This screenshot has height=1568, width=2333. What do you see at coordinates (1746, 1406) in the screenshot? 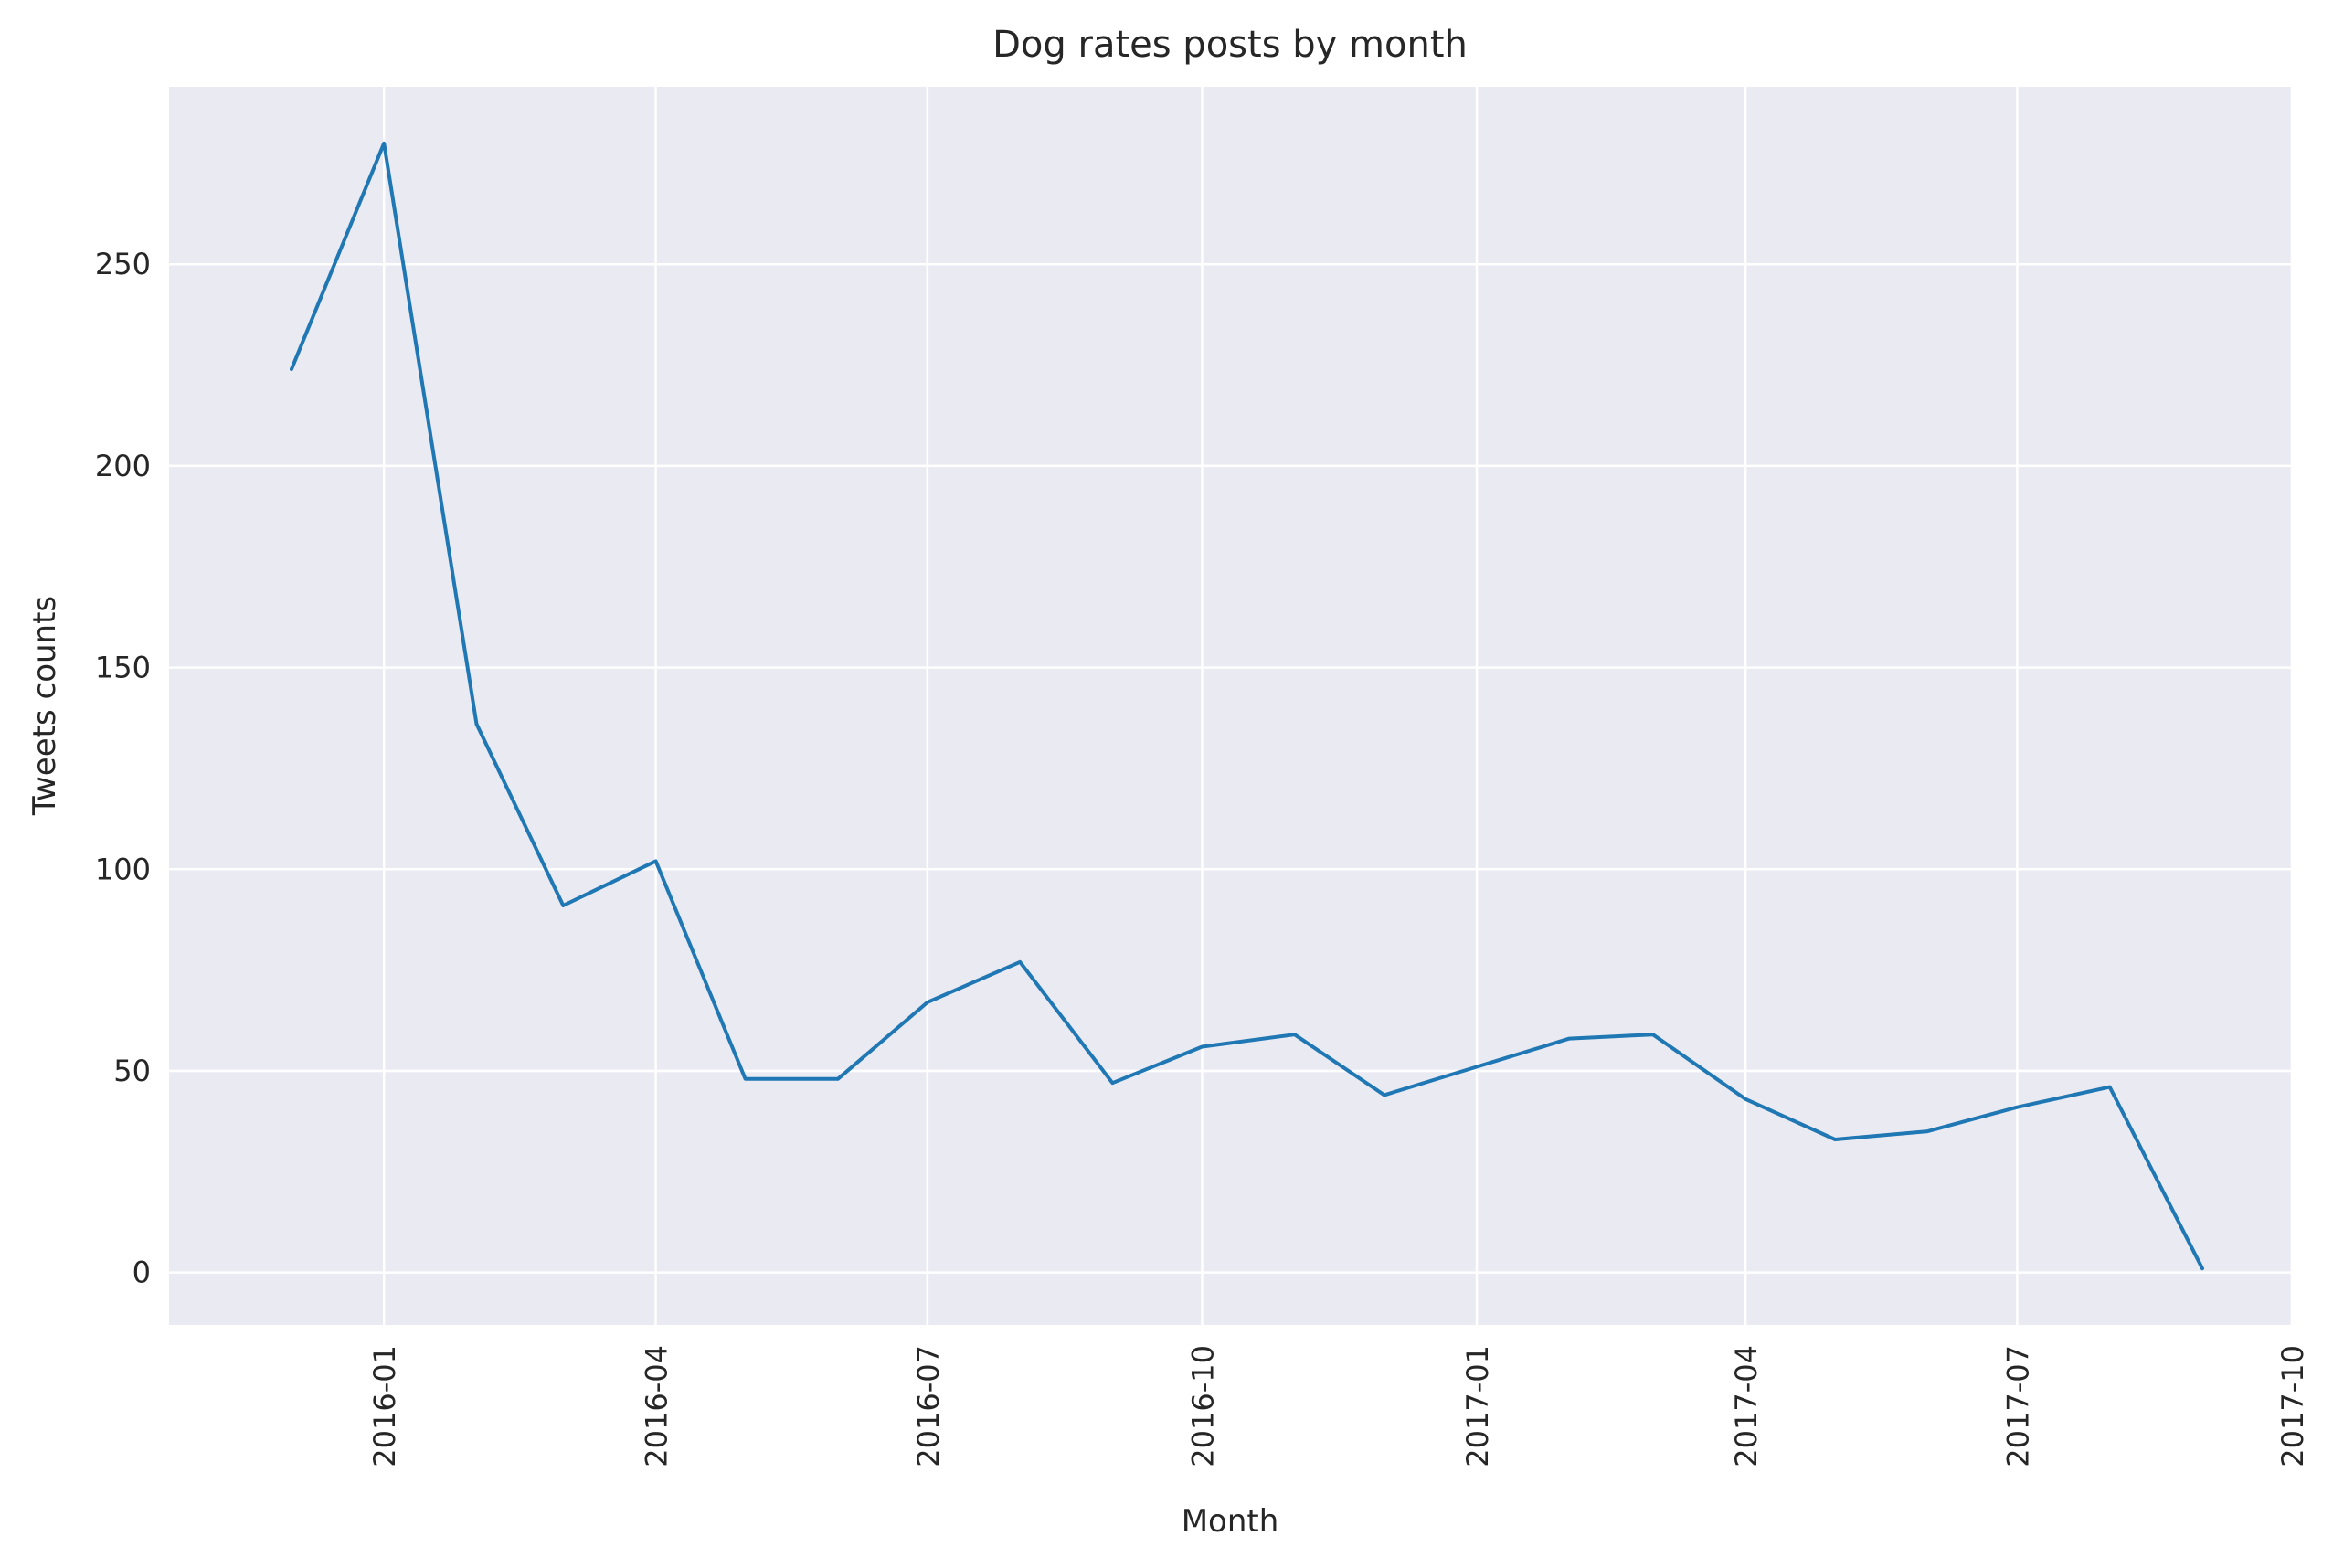
I see `x-tick-label: 2017-04` at bounding box center [1746, 1406].